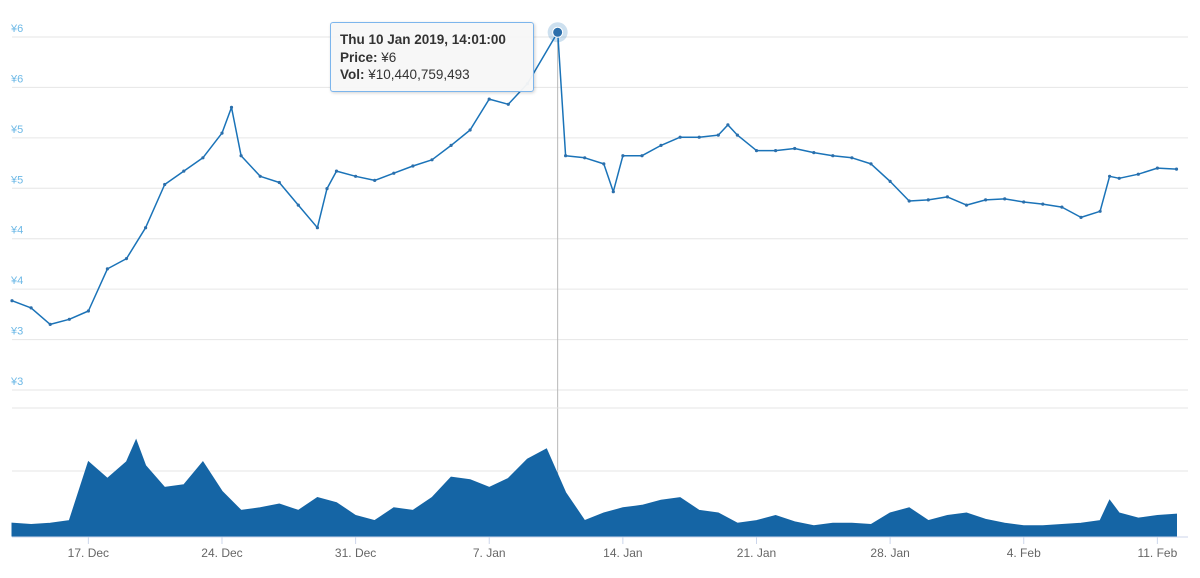 This screenshot has width=1200, height=578. What do you see at coordinates (1024, 553) in the screenshot?
I see `time-tick-label: 4. Feb` at bounding box center [1024, 553].